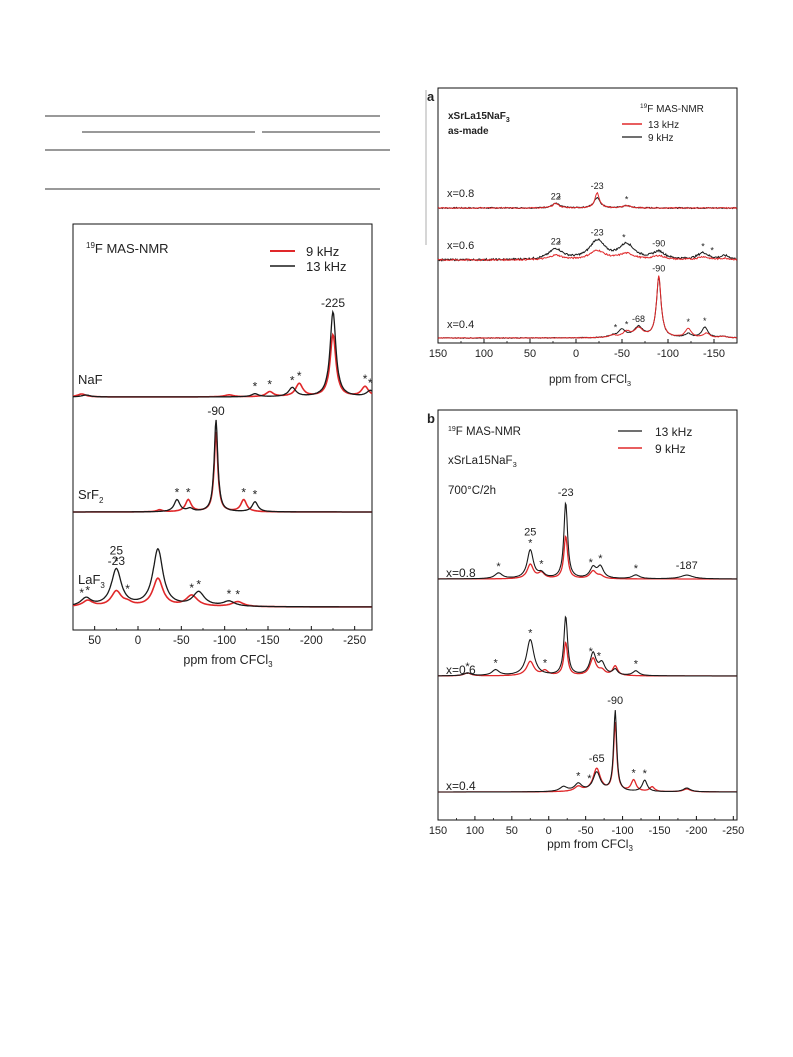 The width and height of the screenshot is (793, 1057). What do you see at coordinates (650, 132) in the screenshot?
I see `panel-a-legend: 13 kHz 9 kHz` at bounding box center [650, 132].